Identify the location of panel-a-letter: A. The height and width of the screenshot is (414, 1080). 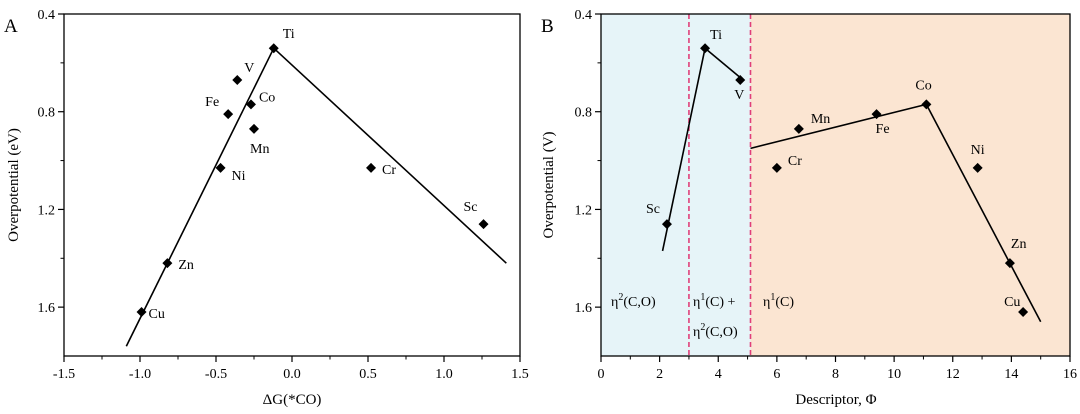
(11, 26).